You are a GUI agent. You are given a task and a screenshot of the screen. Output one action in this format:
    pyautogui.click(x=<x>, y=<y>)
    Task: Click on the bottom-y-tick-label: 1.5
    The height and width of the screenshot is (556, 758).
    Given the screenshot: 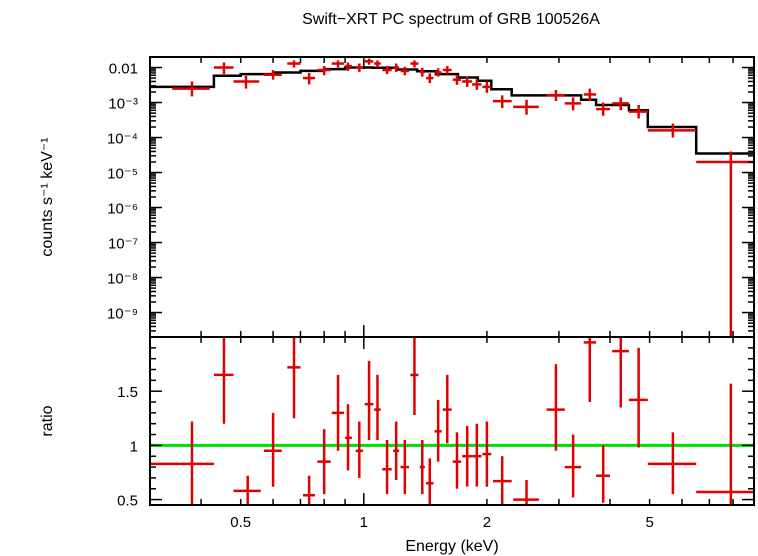 What is the action you would take?
    pyautogui.click(x=127, y=392)
    